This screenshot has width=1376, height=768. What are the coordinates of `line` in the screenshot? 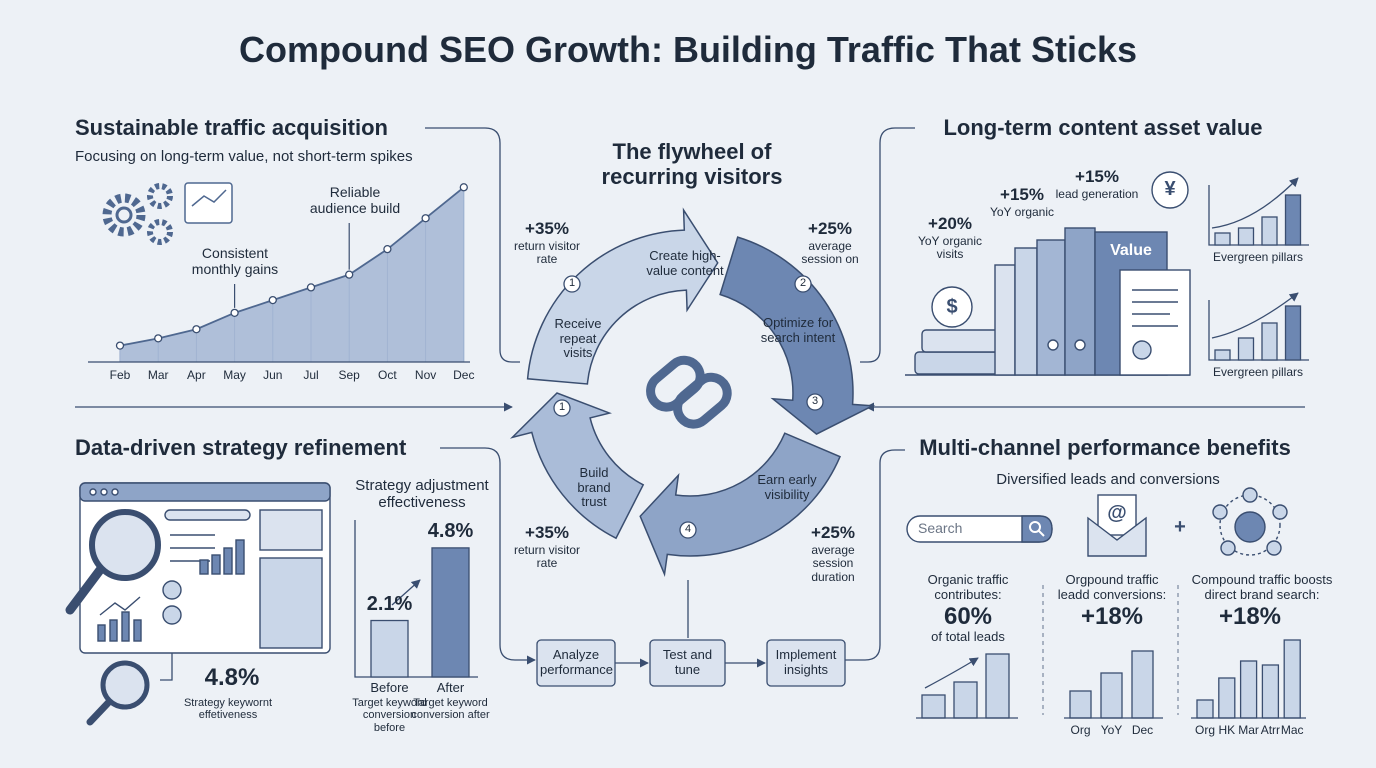 It's located at (292, 266).